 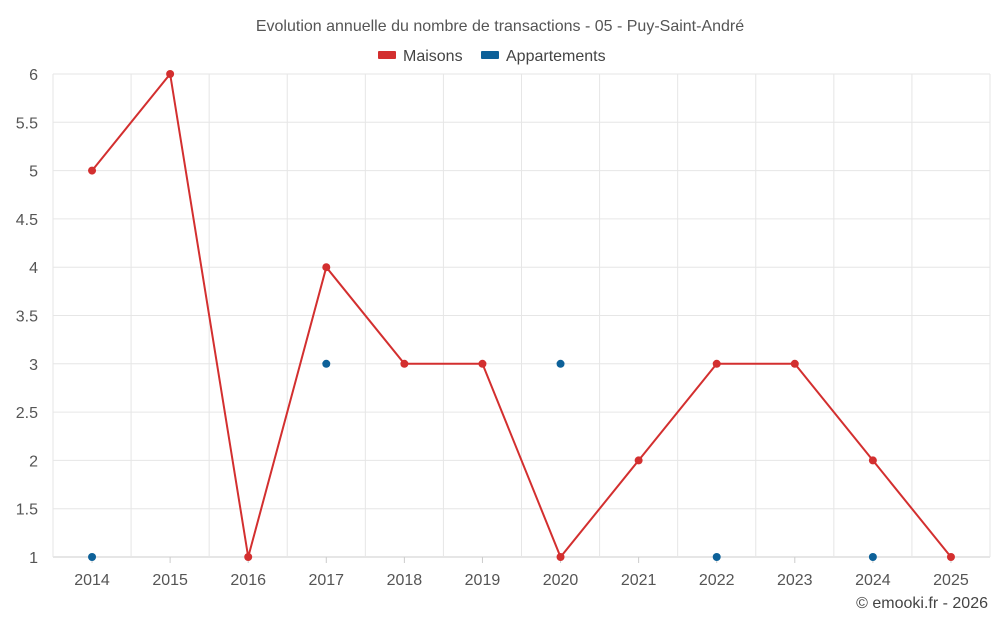 I want to click on data-point-appartements-2020, so click(x=560, y=363).